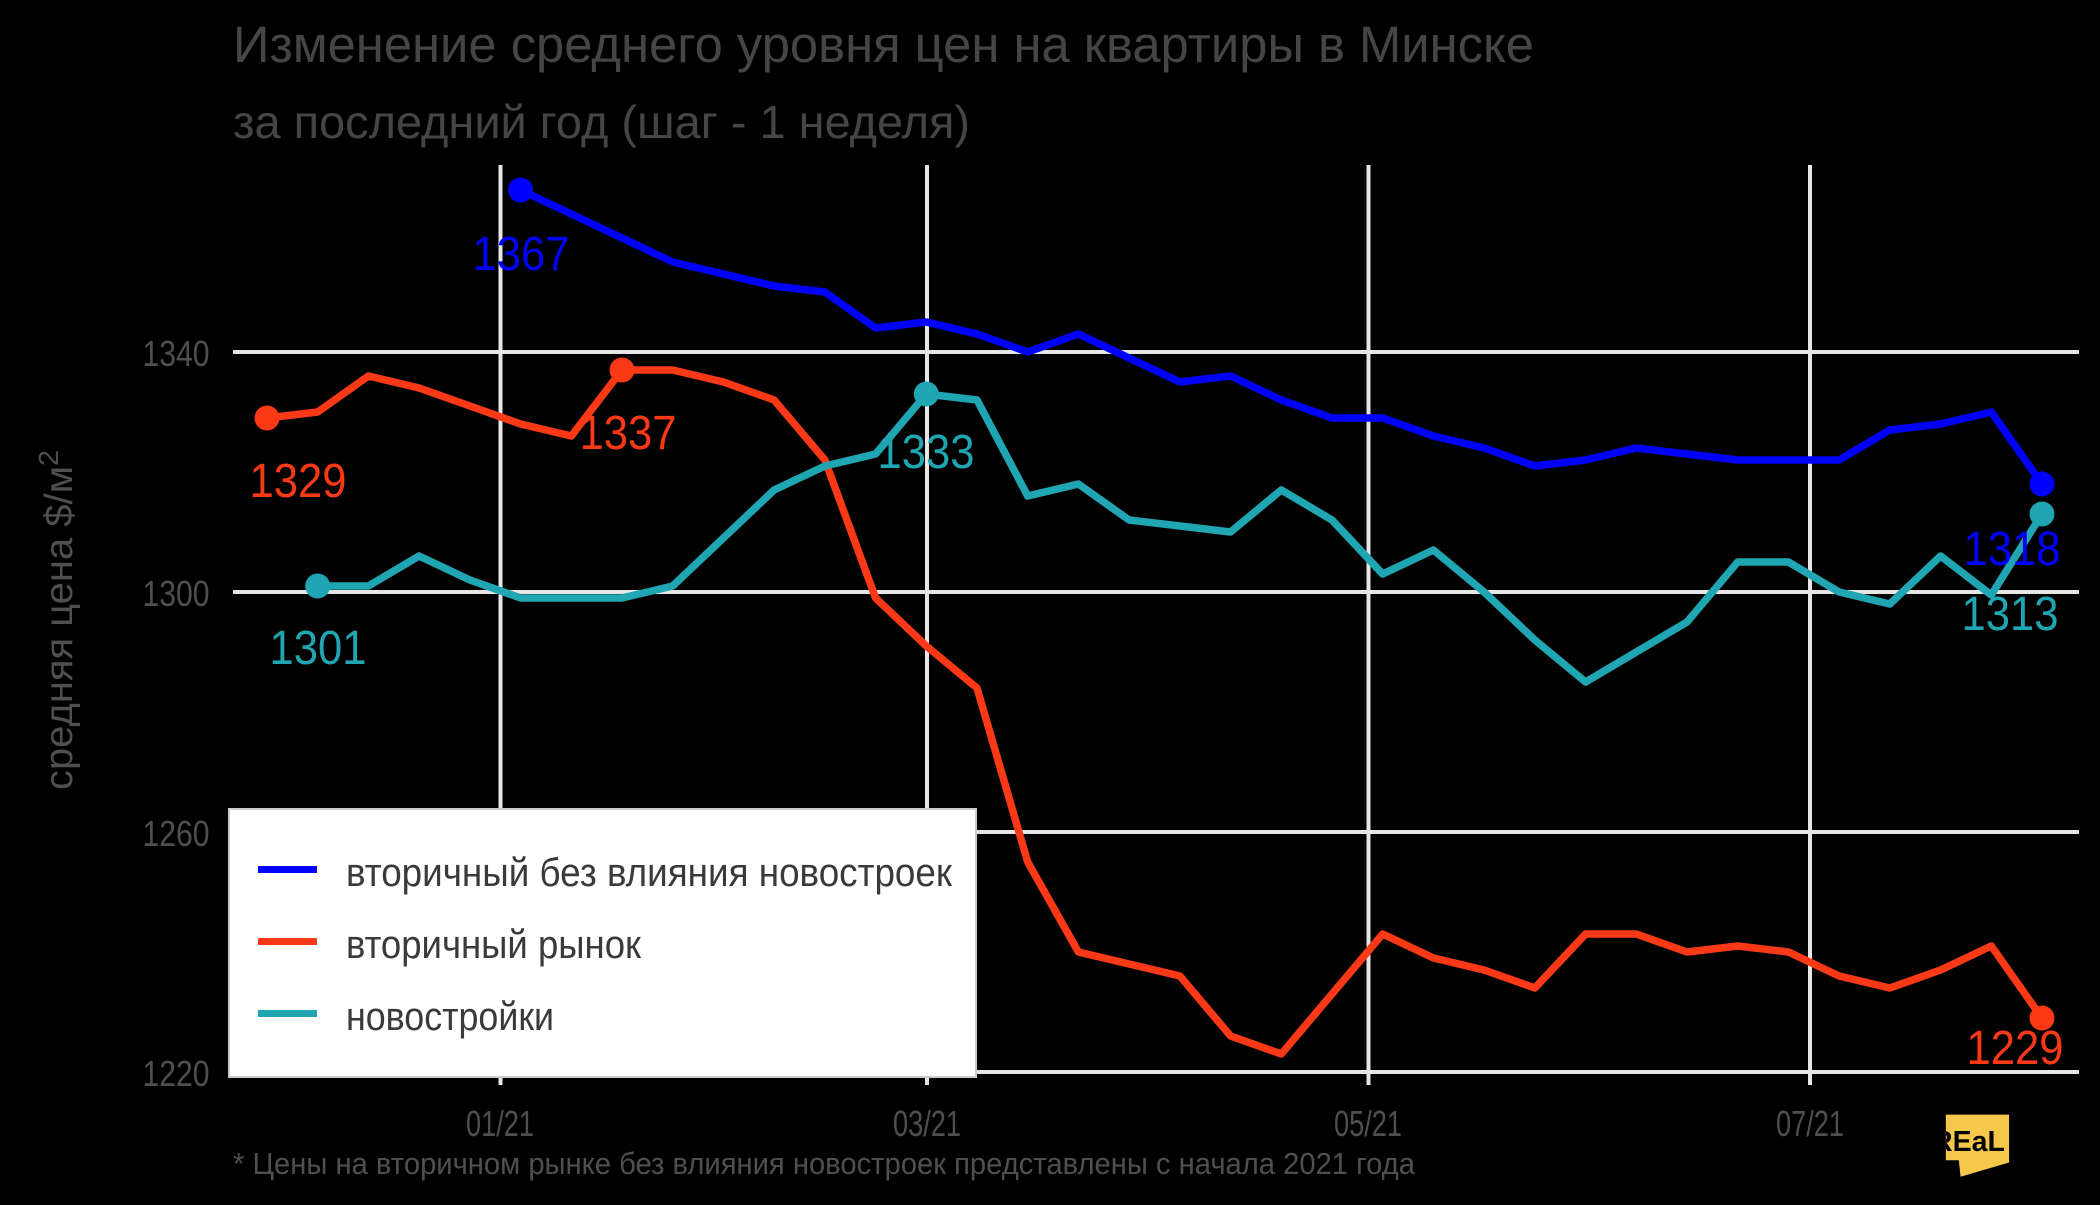  Describe the element at coordinates (2012, 549) in the screenshot. I see `svg-text: 1318` at that location.